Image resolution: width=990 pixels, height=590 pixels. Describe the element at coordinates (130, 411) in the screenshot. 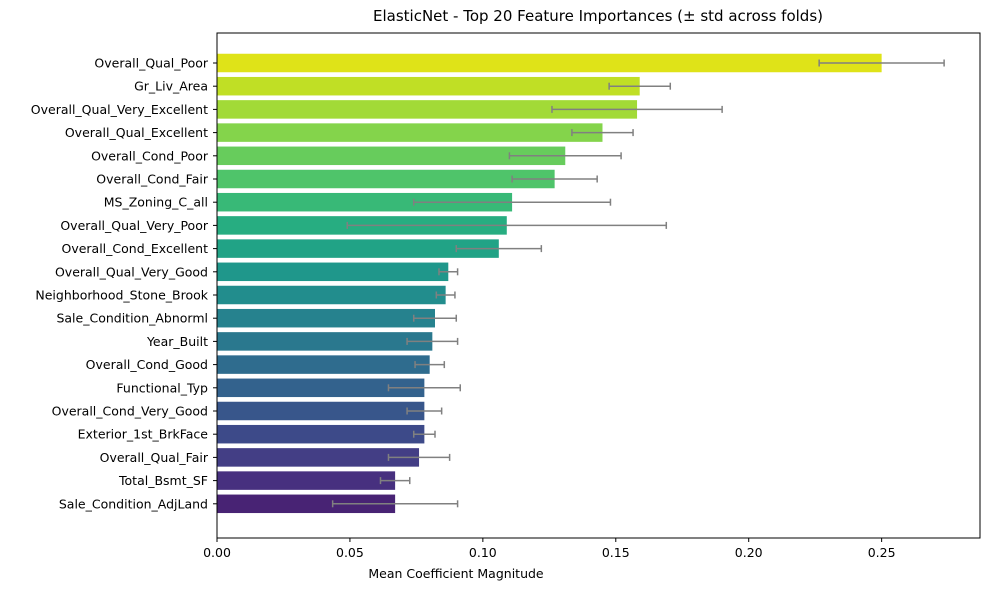

I see `y-tick-label-15: Overall_Cond_Very_Good` at that location.